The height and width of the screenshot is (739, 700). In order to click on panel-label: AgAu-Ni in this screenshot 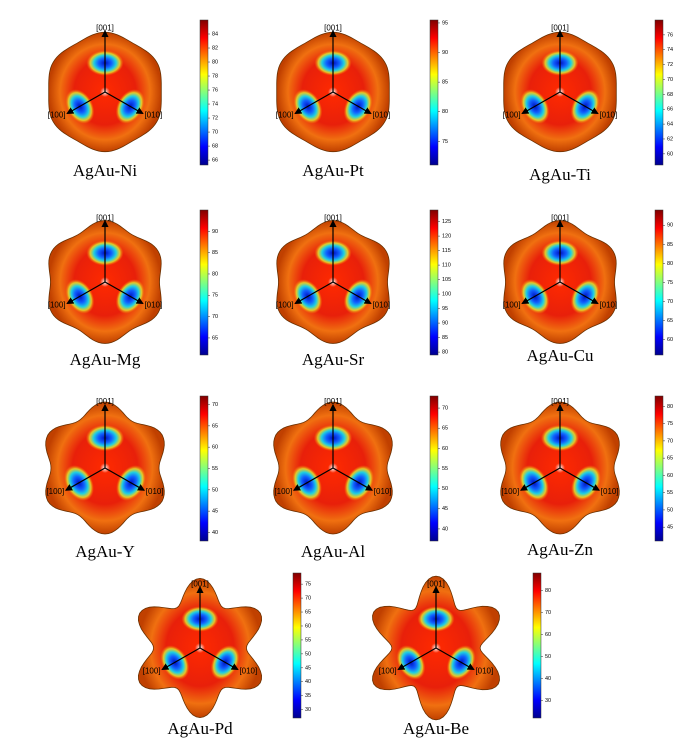, I will do `click(105, 170)`.